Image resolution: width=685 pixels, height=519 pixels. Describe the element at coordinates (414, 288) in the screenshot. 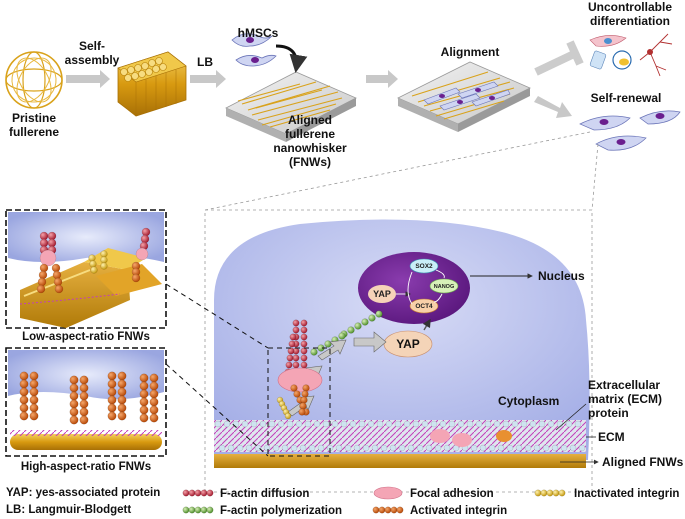

I see `nucleus` at that location.